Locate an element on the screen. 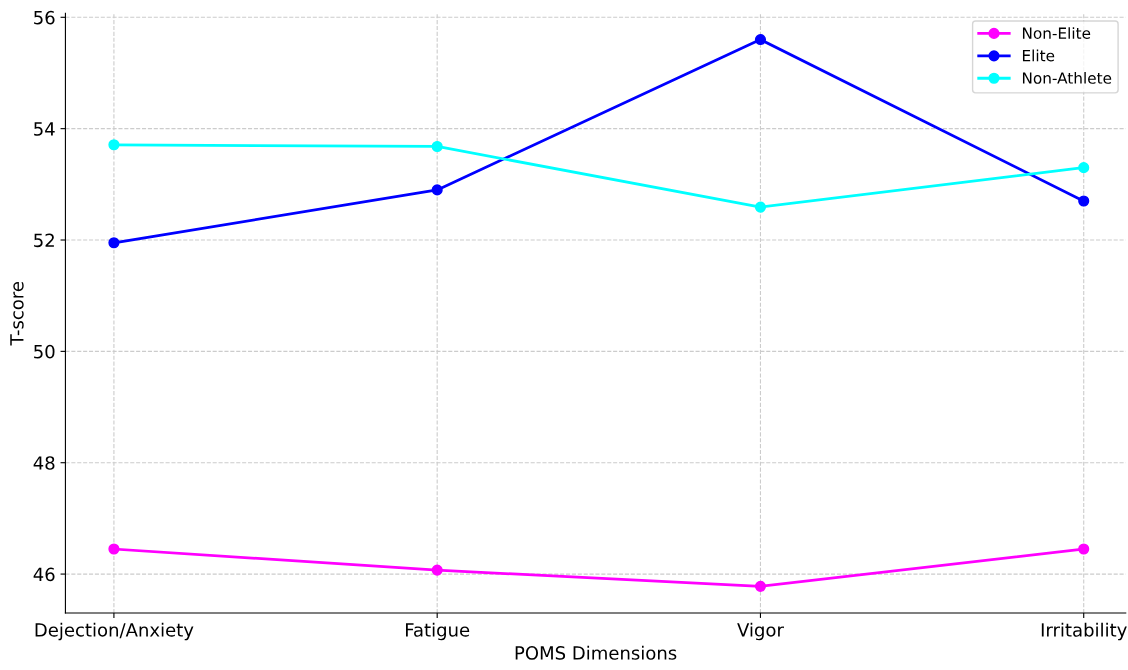 This screenshot has width=1128, height=670. x-axis-title: POMS Dimensions is located at coordinates (596, 652).